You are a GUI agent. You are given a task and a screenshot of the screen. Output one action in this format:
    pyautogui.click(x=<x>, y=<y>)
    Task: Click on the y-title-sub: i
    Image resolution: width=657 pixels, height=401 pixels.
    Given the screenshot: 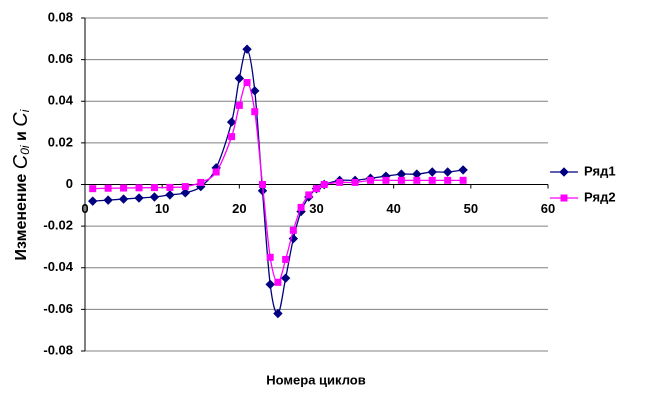 What is the action you would take?
    pyautogui.click(x=25, y=110)
    